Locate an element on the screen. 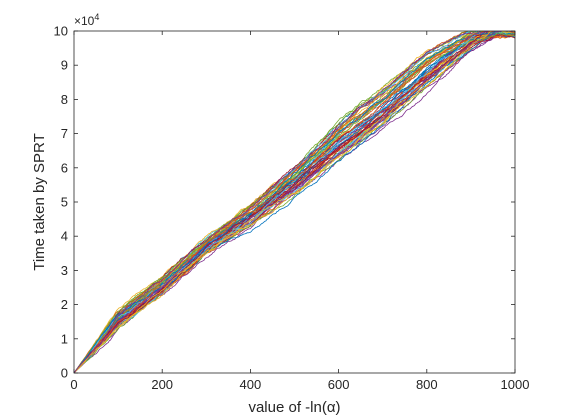 The width and height of the screenshot is (570, 420). y-tick-label: 6 is located at coordinates (64, 167).